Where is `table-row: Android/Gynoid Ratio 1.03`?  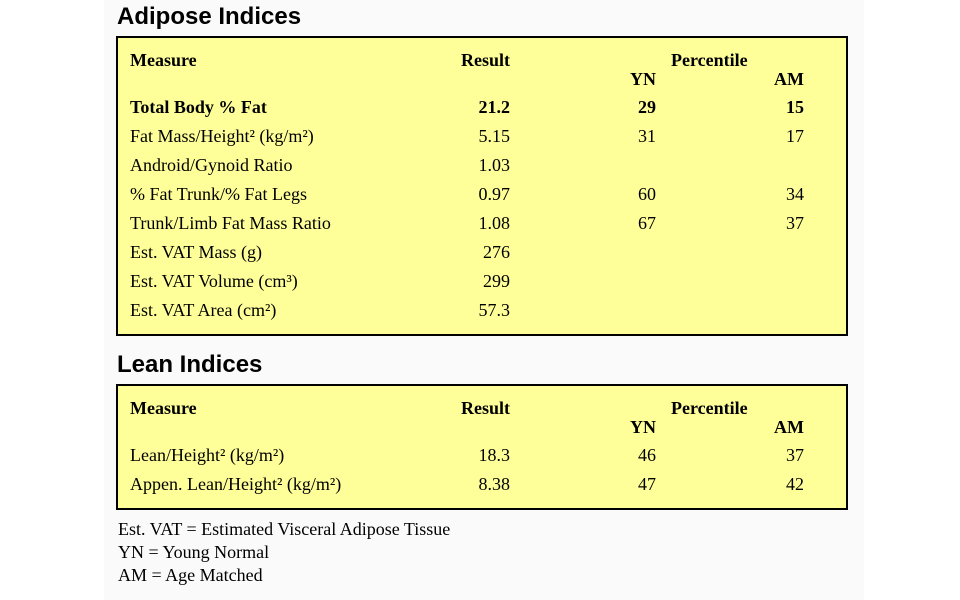 table-row: Android/Gynoid Ratio 1.03 is located at coordinates (482, 165).